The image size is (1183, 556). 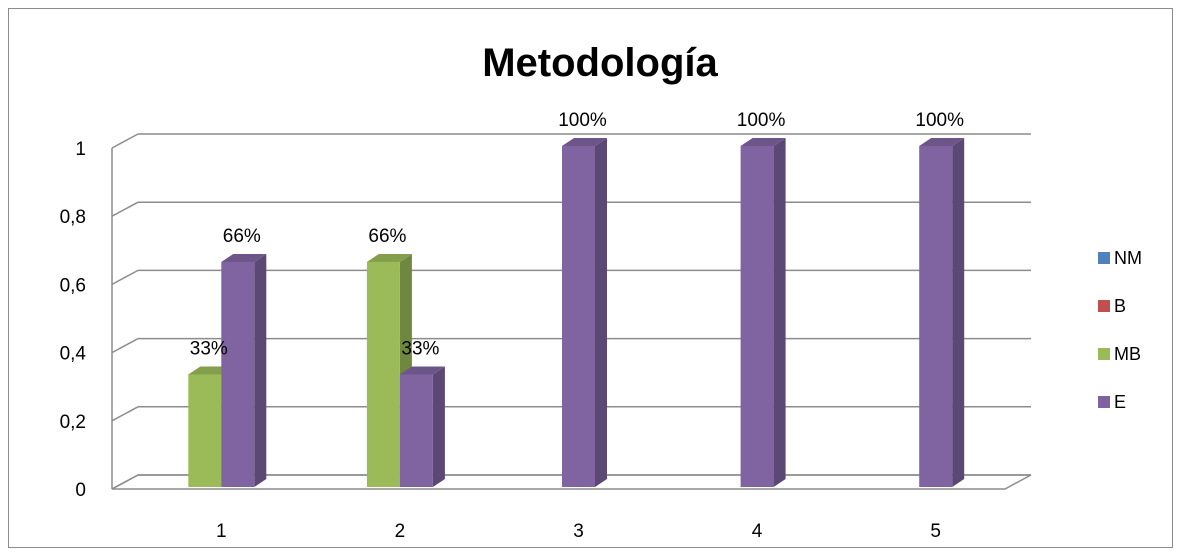 What do you see at coordinates (73, 354) in the screenshot?
I see `y-tick-label: 0,4` at bounding box center [73, 354].